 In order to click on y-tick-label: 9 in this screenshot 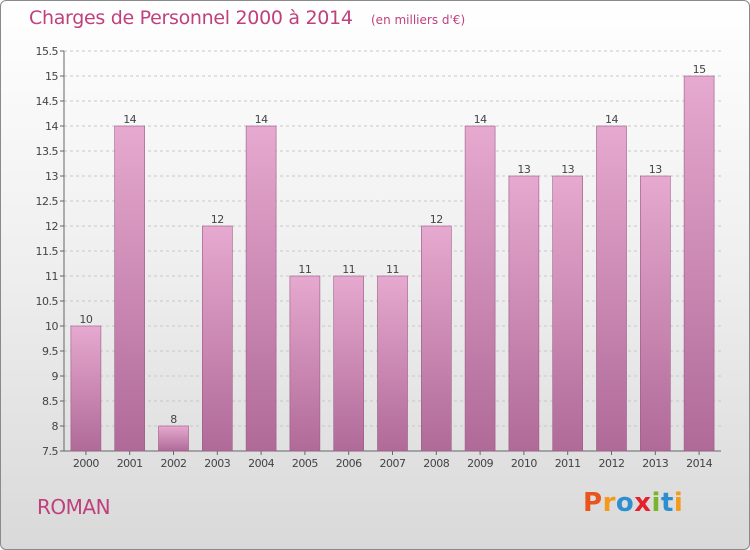, I will do `click(55, 376)`.